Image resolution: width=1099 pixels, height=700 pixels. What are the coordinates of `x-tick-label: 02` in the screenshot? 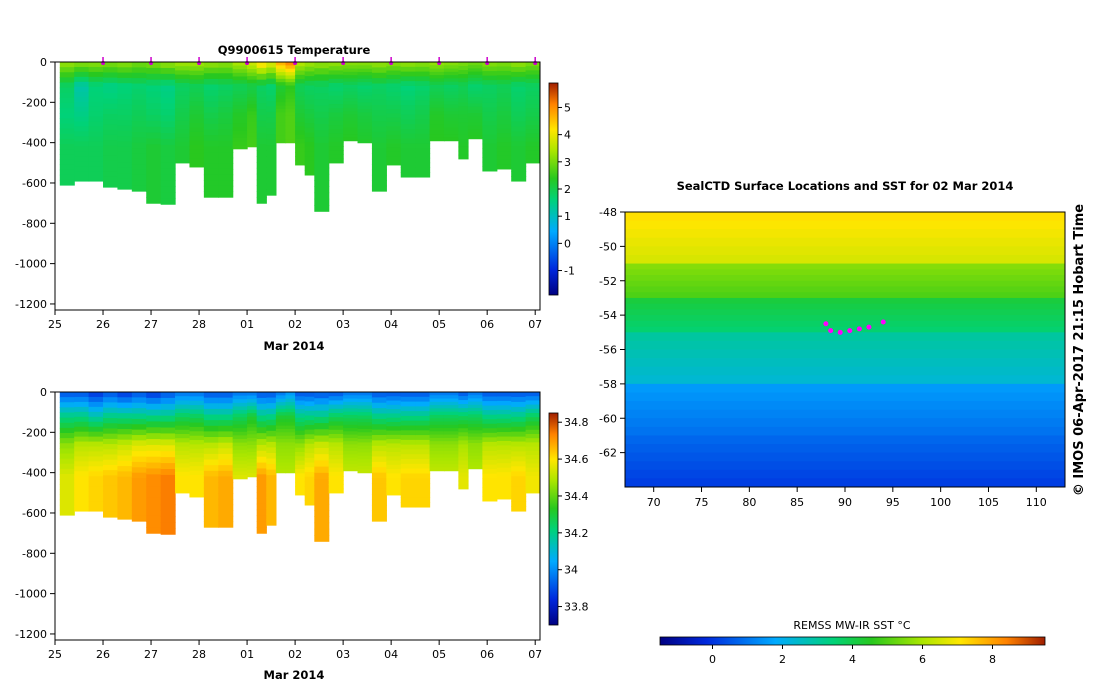 It's located at (295, 324).